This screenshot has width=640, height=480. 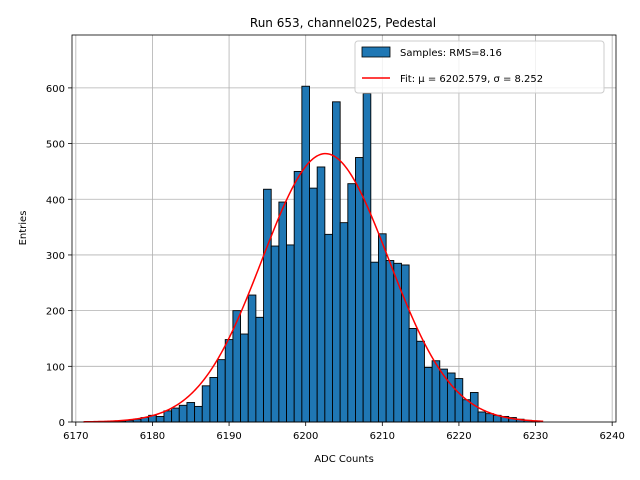 What do you see at coordinates (55, 145) in the screenshot?
I see `y-tick-label: 500` at bounding box center [55, 145].